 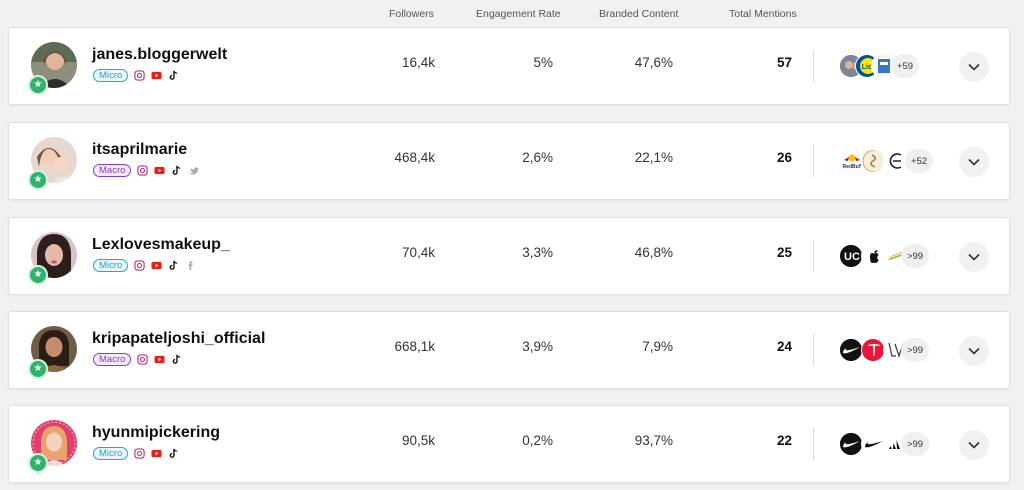 What do you see at coordinates (657, 346) in the screenshot?
I see `branded-content-value: 7,9%` at bounding box center [657, 346].